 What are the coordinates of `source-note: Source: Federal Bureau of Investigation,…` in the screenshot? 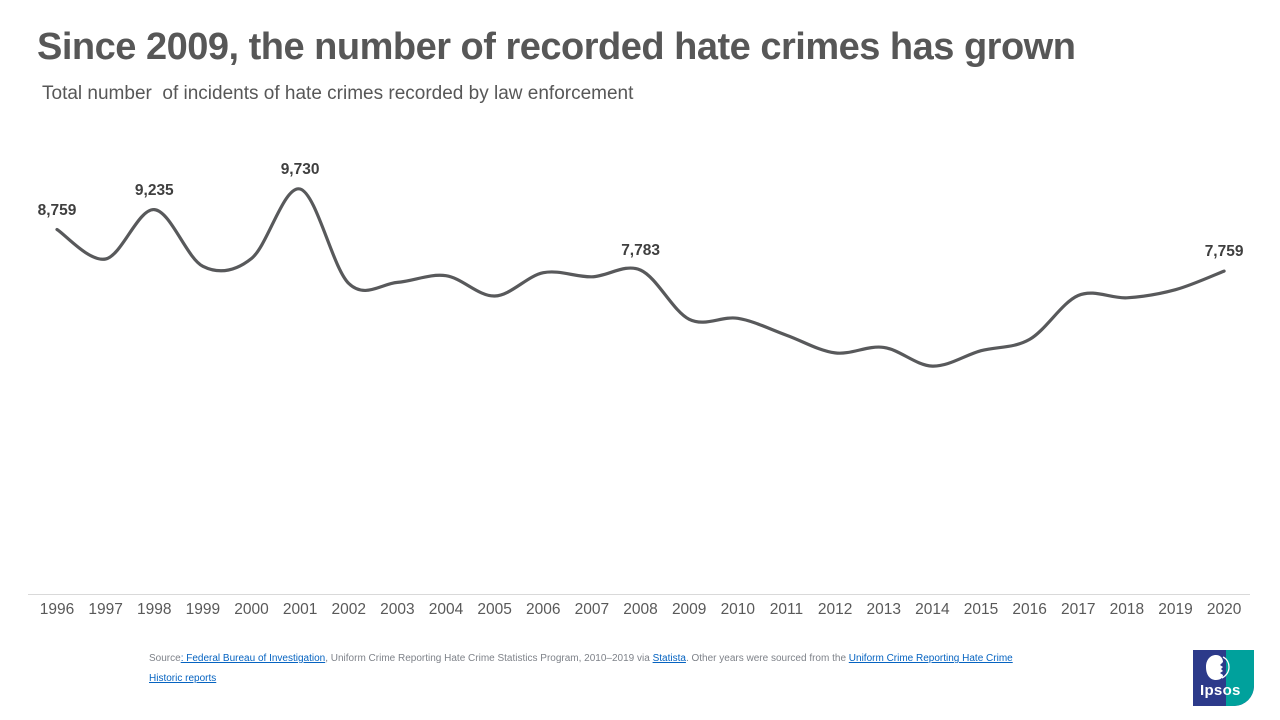 It's located at (589, 669).